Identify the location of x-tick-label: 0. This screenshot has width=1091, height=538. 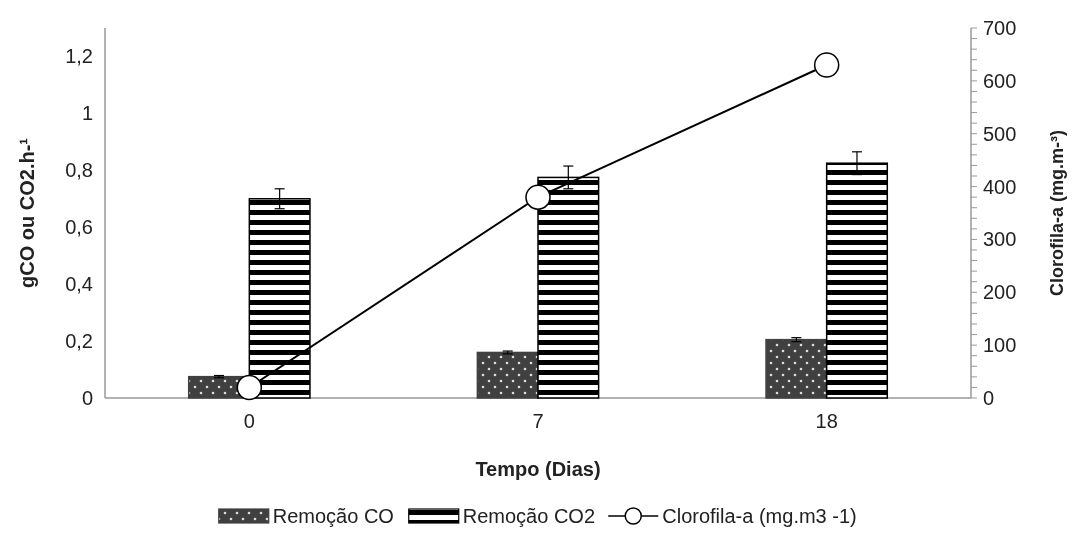
(249, 421).